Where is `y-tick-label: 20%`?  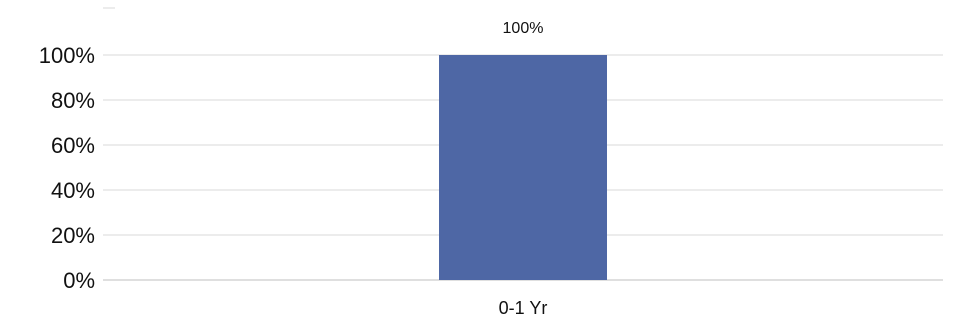
y-tick-label: 20% is located at coordinates (73, 235).